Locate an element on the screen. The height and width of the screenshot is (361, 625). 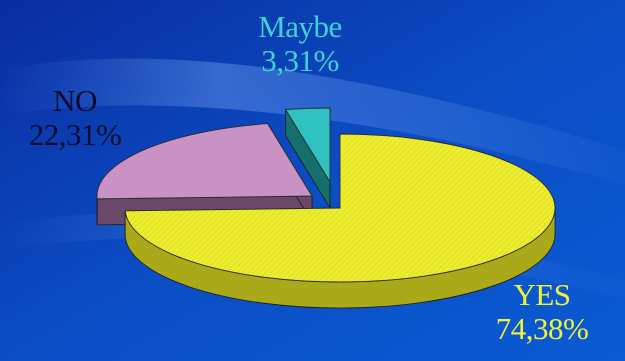
label-maybe: Maybe 3,31% is located at coordinates (300, 44).